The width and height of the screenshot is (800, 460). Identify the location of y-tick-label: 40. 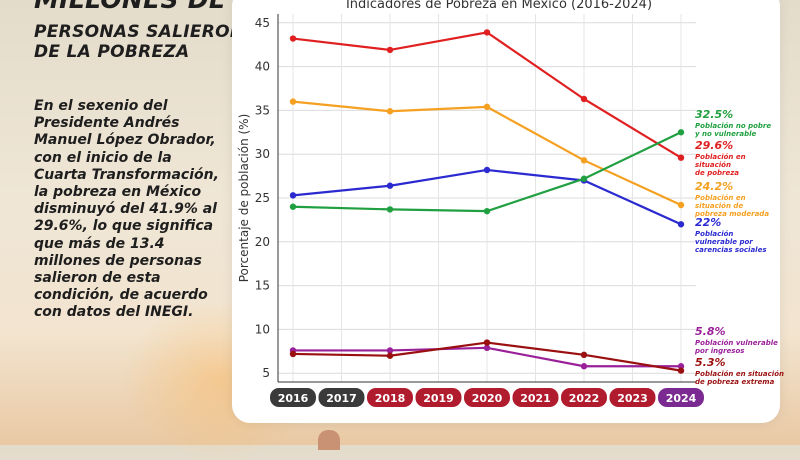
(262, 67).